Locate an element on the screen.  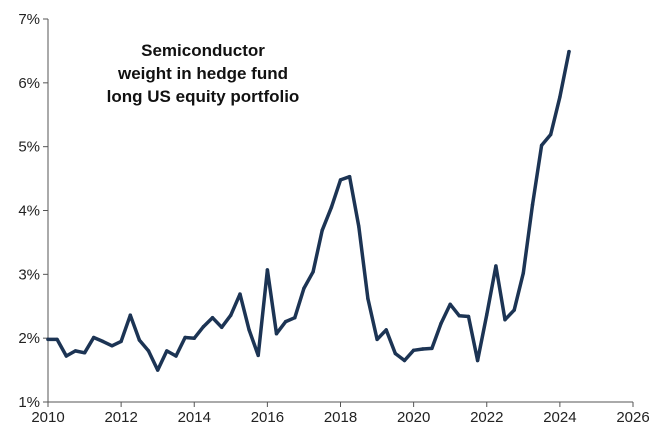
y-tick-label: 7% is located at coordinates (29, 19).